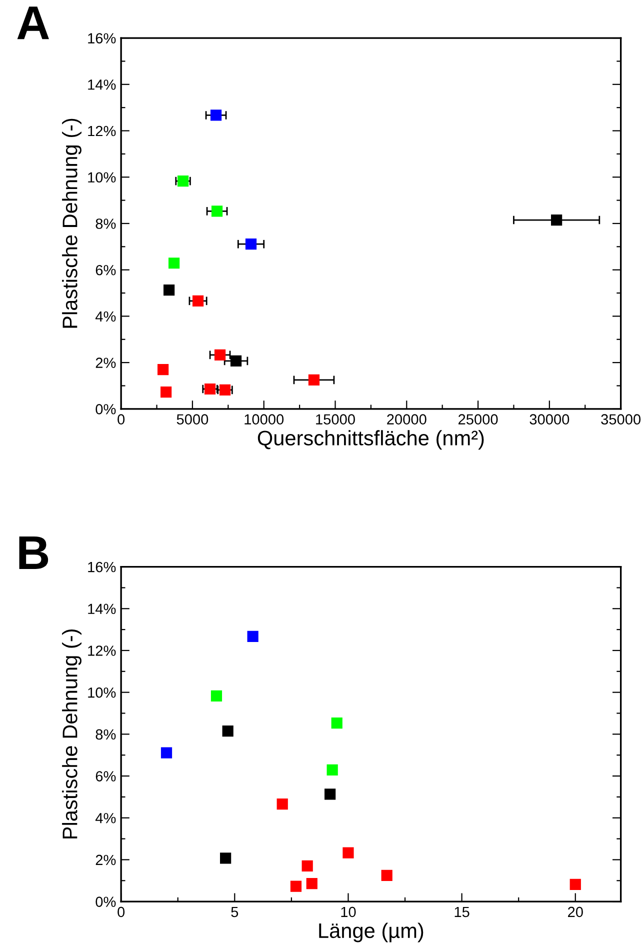 The image size is (644, 951). Describe the element at coordinates (234, 912) in the screenshot. I see `x-tick-label: 5` at that location.